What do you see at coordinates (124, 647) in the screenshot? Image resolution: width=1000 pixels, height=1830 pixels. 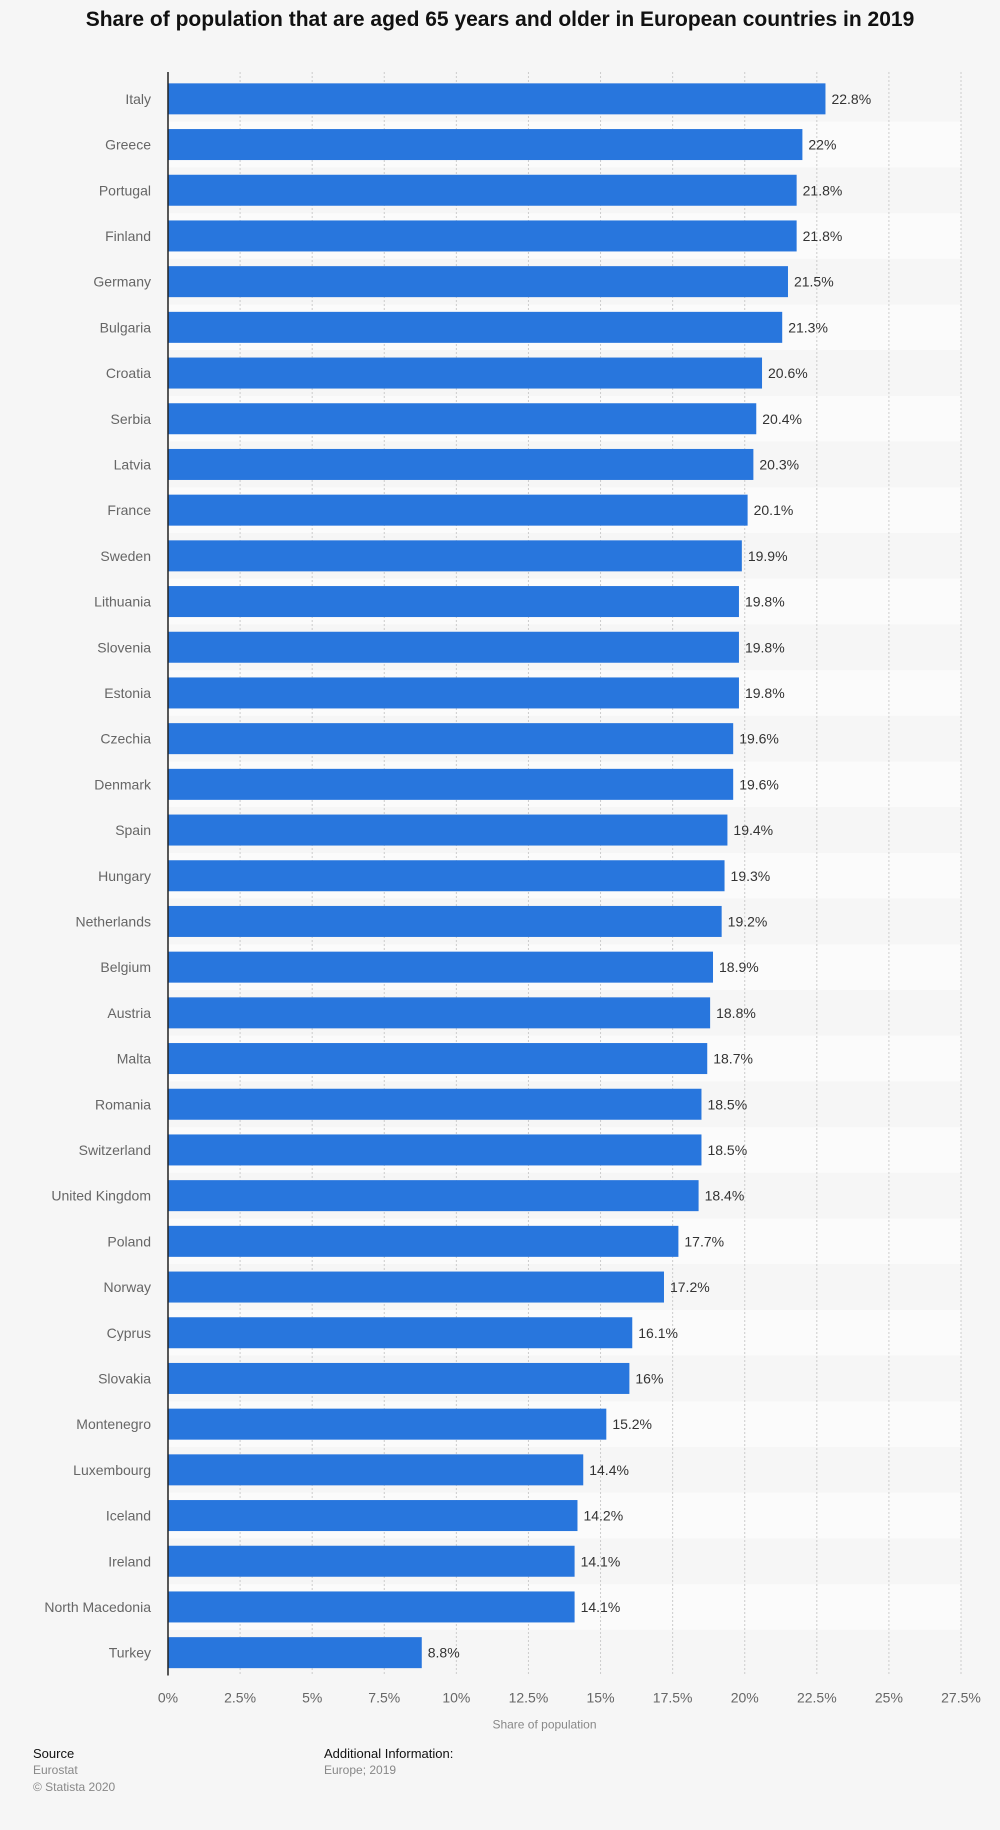 I see `category-label: Slovenia` at bounding box center [124, 647].